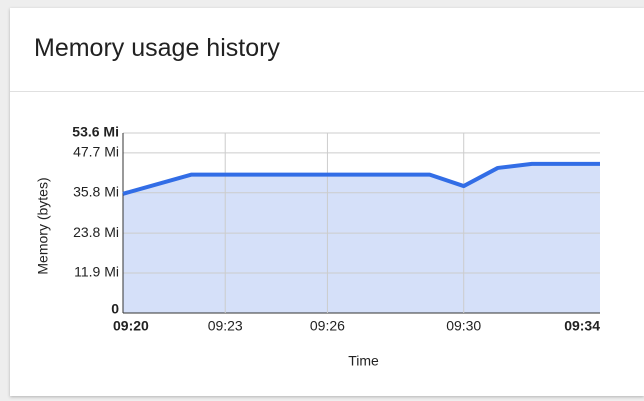  I want to click on x-tick-label: 09:23, so click(225, 326).